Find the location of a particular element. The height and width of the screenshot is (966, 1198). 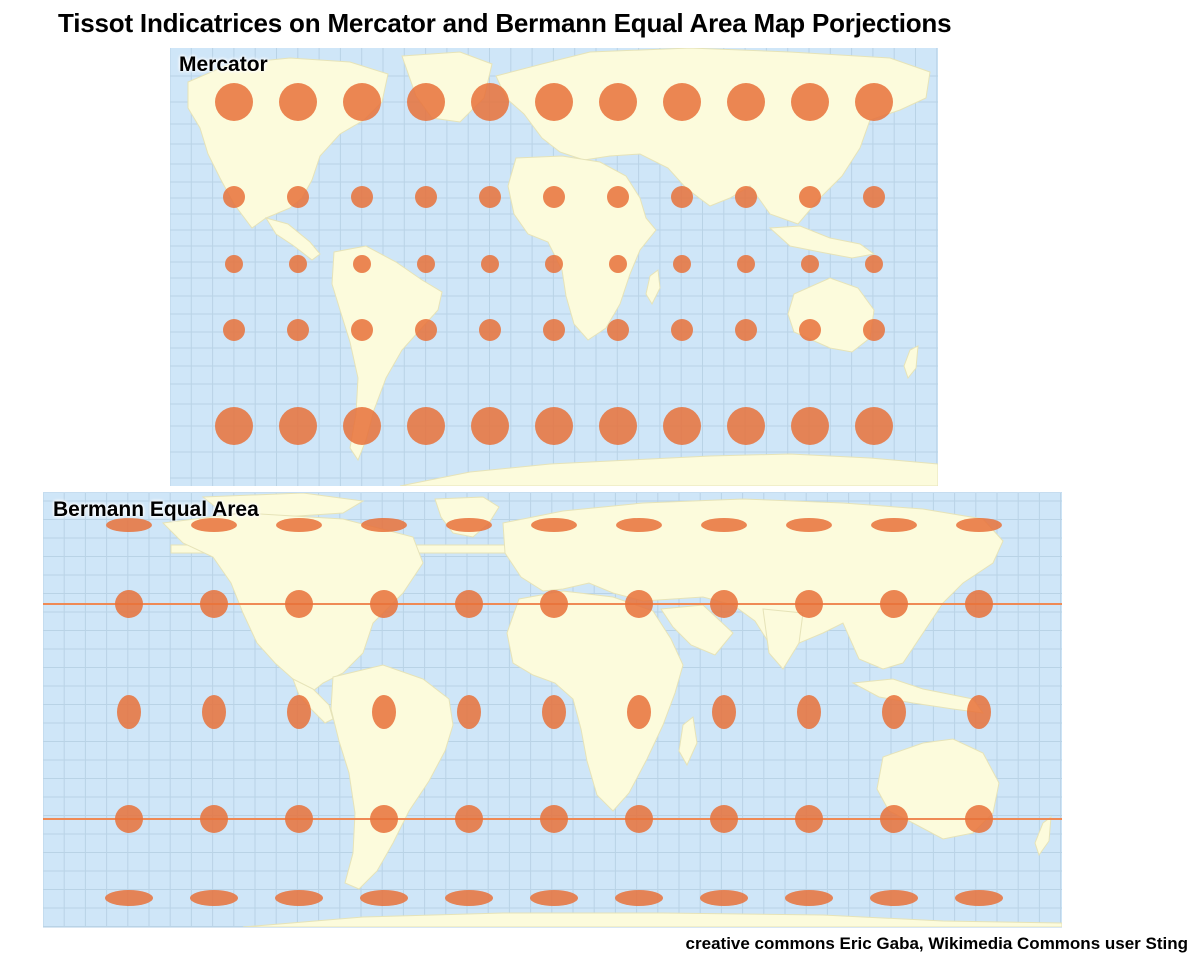

mercator-label: Mercator is located at coordinates (223, 64).